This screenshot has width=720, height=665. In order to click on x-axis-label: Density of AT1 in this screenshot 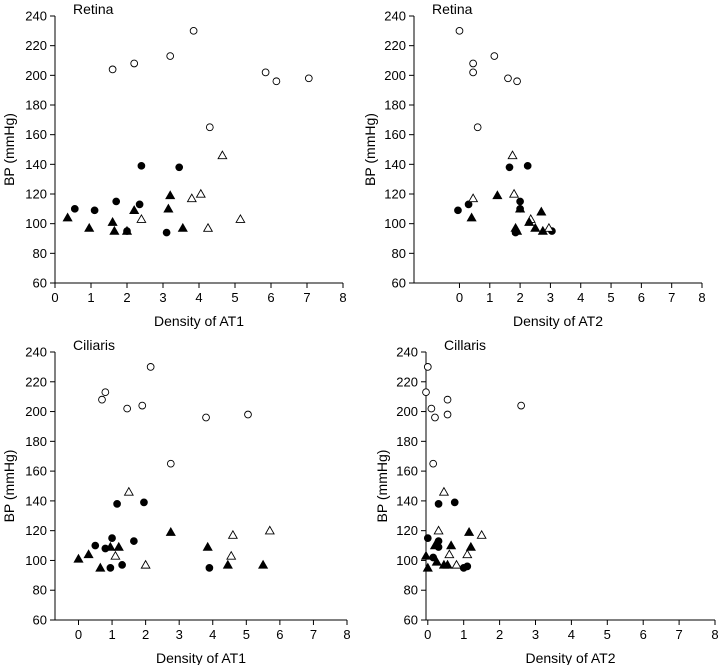, I will do `click(201, 657)`.